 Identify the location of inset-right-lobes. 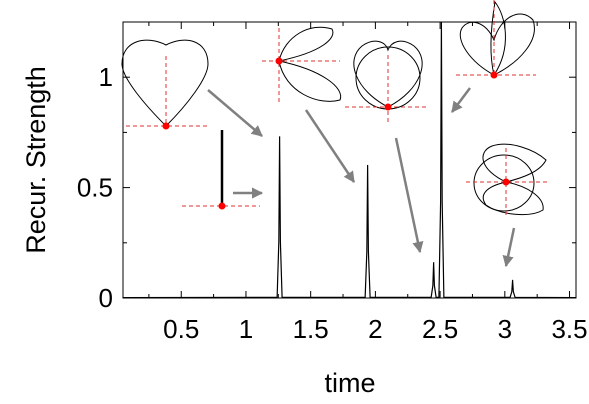
(507, 179).